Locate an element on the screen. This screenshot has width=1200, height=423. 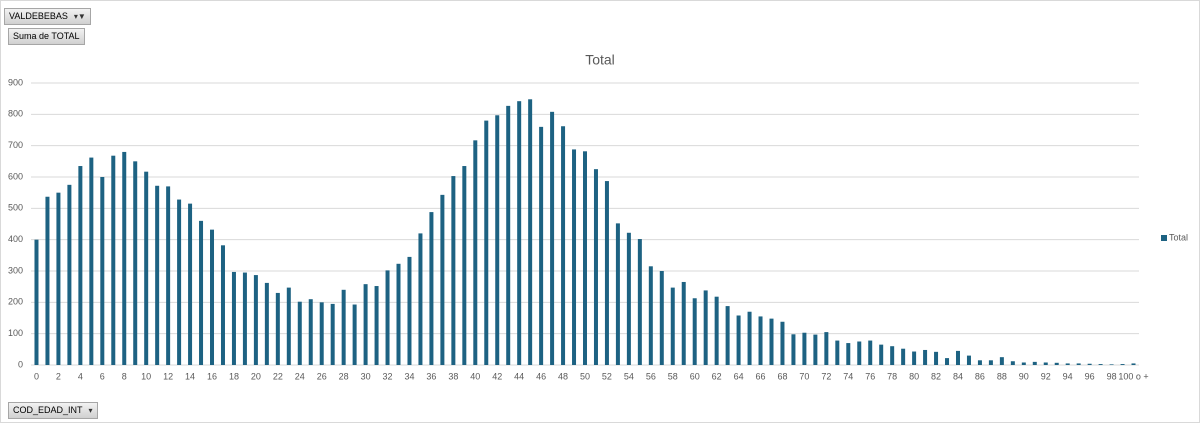
x-tick-label: 40 is located at coordinates (475, 376).